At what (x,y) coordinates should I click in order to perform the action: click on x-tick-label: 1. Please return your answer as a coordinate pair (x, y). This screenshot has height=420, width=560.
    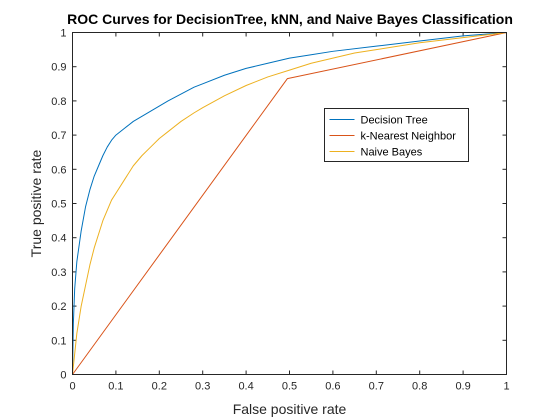
    Looking at the image, I should click on (506, 387).